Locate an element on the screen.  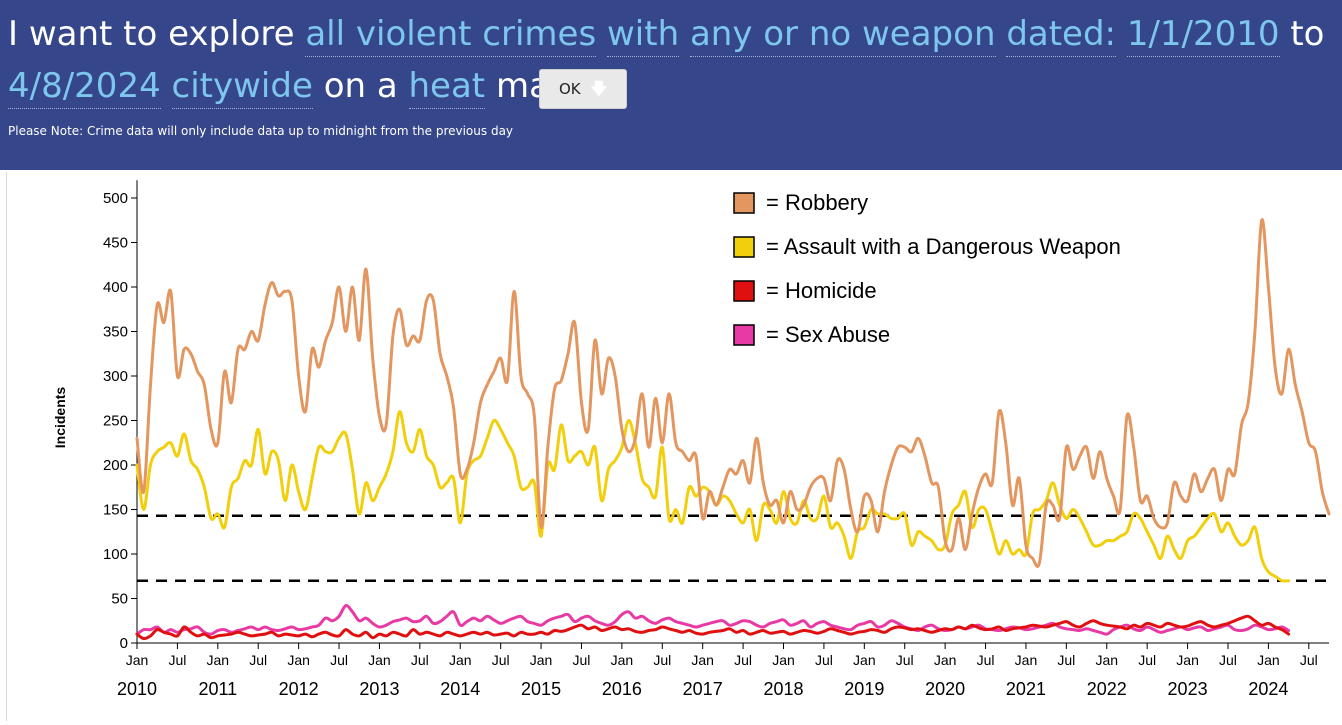
area-selector: citywide is located at coordinates (242, 87).